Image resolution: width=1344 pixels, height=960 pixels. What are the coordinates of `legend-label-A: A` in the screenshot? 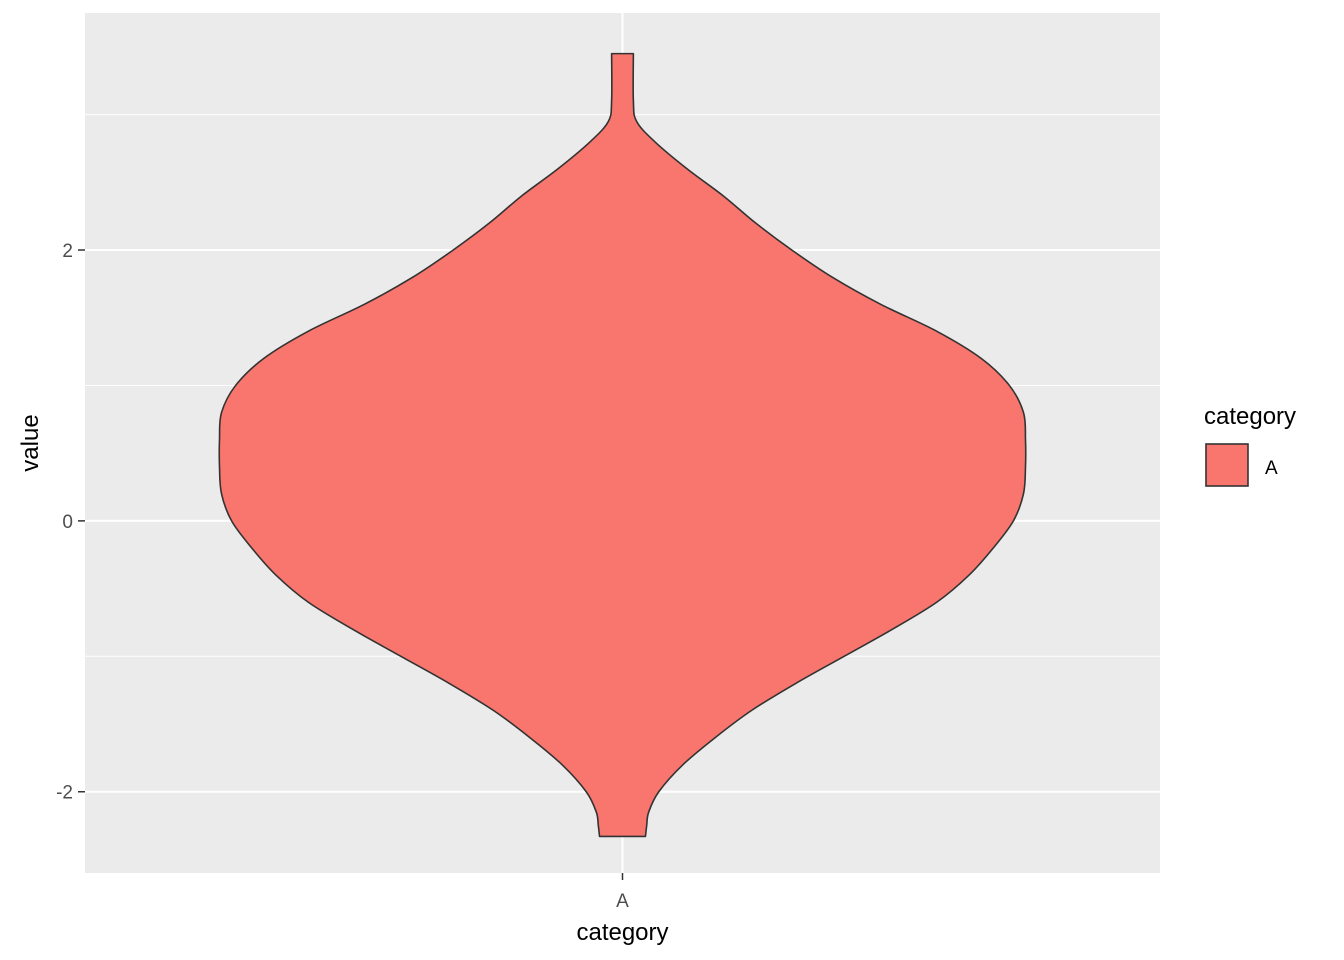 It's located at (1271, 468).